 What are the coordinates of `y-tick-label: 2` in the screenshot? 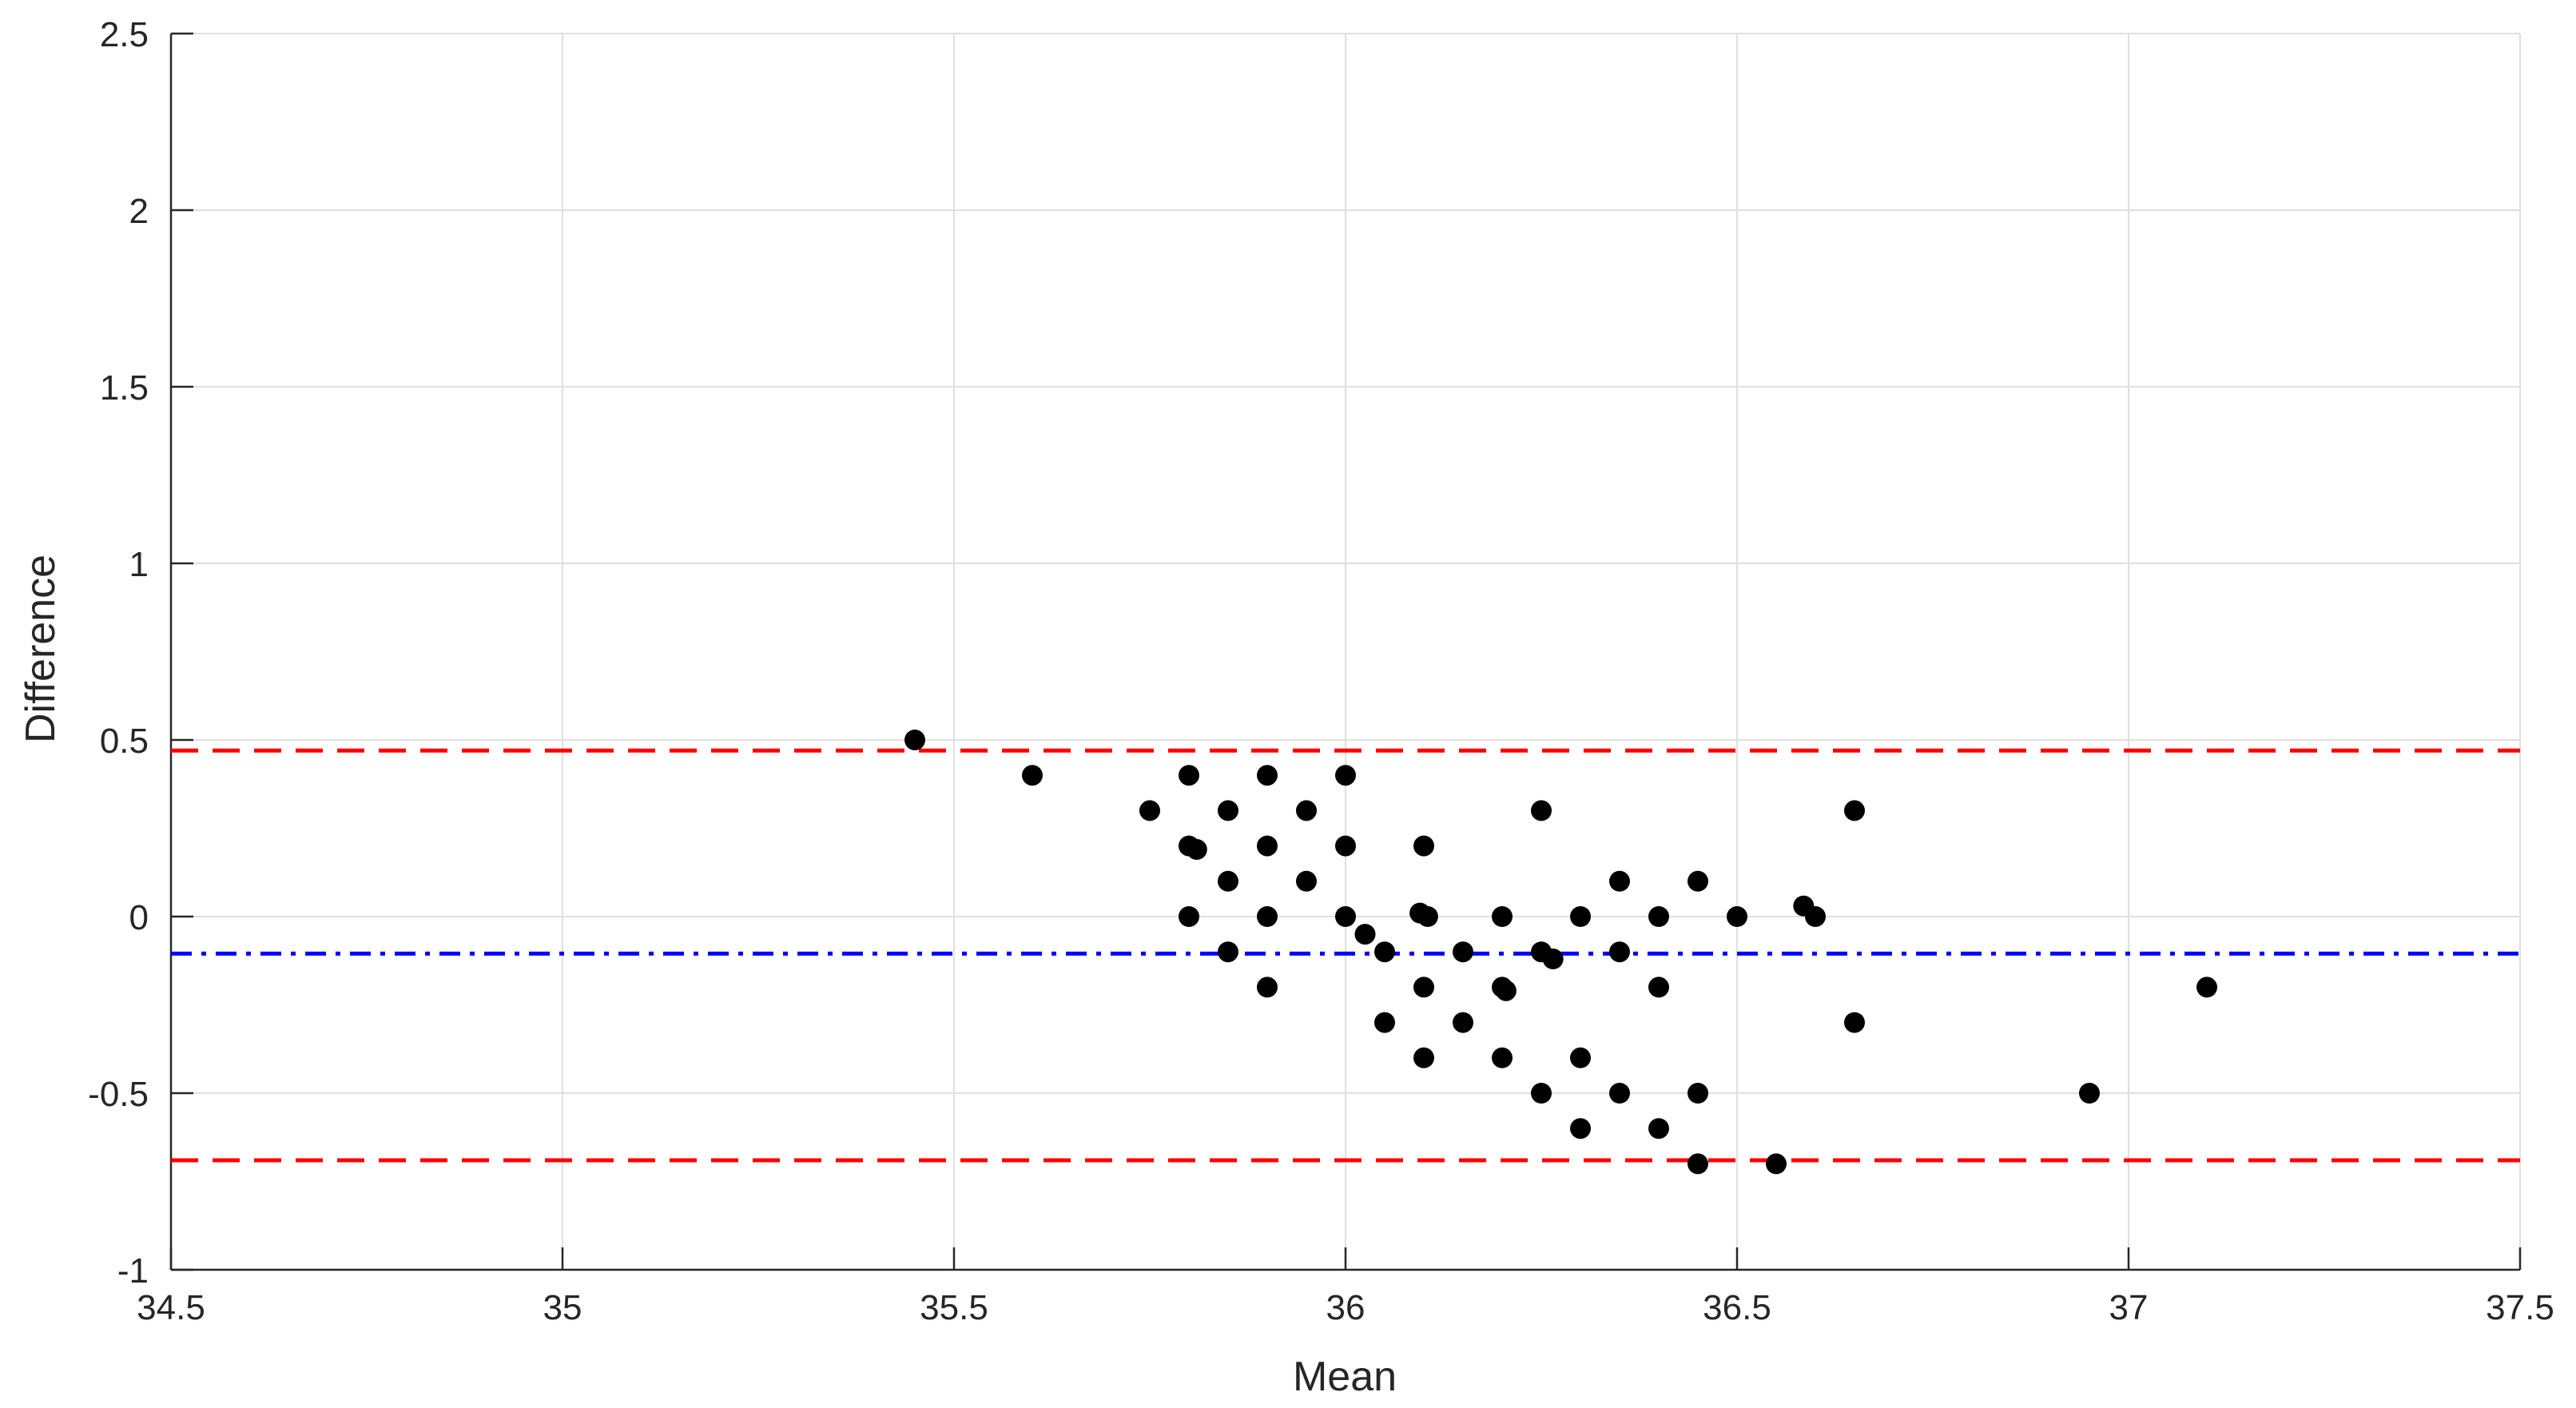 It's located at (139, 211).